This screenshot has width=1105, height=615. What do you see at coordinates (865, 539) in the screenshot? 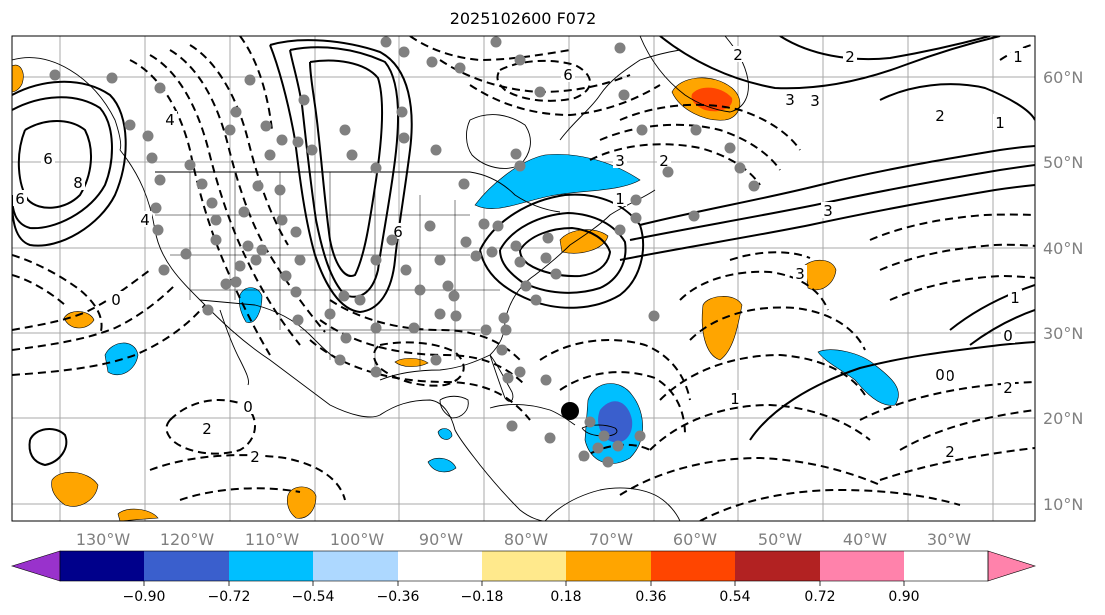
I see `lon-label: 40°W` at bounding box center [865, 539].